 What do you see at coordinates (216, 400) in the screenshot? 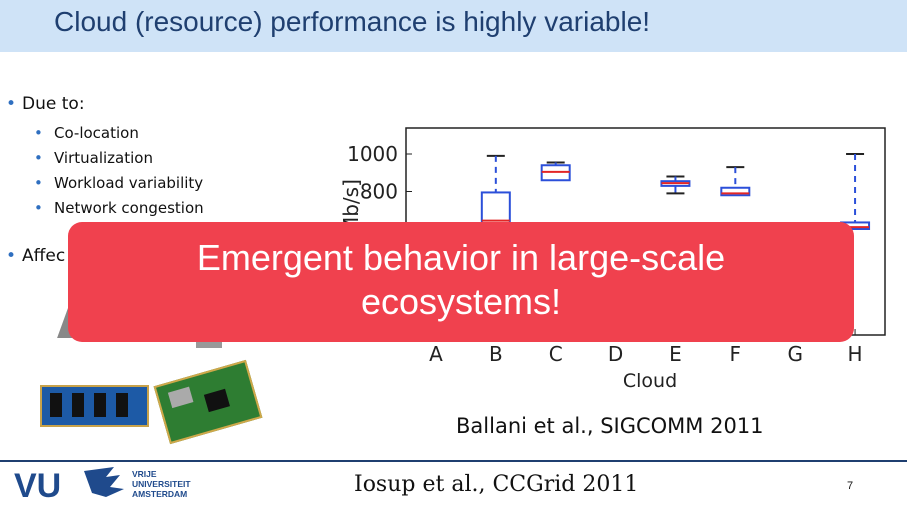
I see `nic-chip` at bounding box center [216, 400].